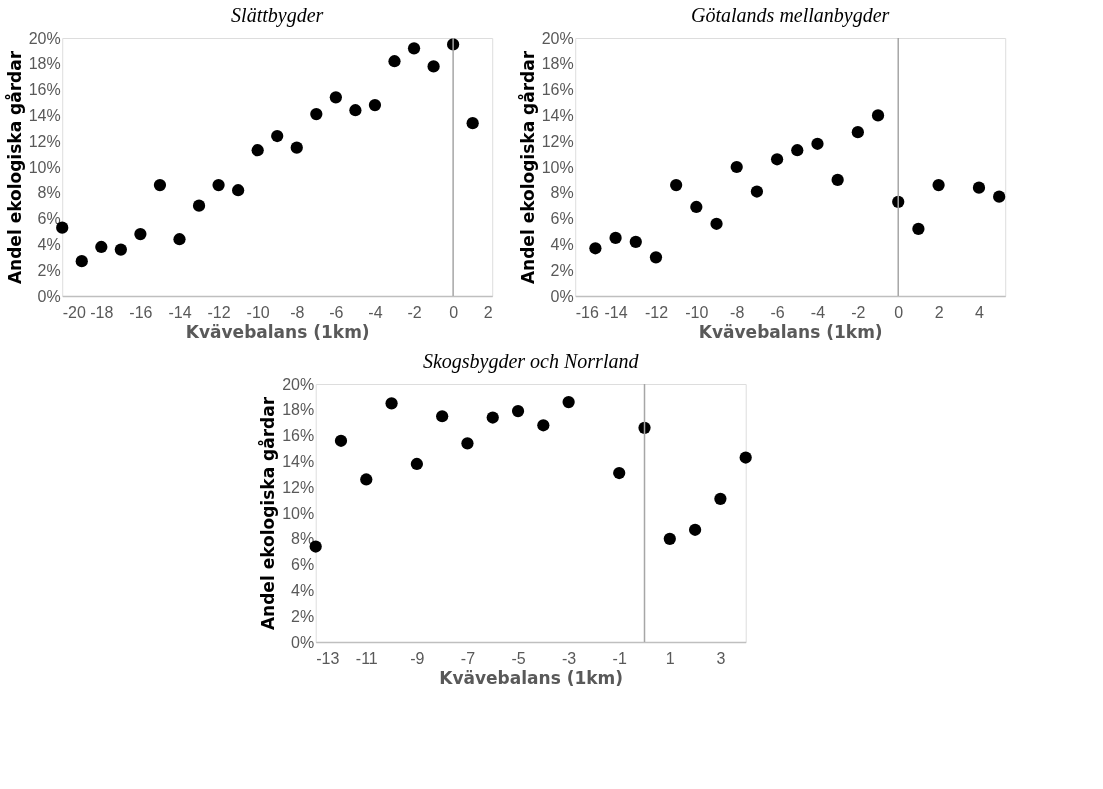 This screenshot has height=789, width=1103. What do you see at coordinates (417, 658) in the screenshot?
I see `x-tick-label: -9` at bounding box center [417, 658].